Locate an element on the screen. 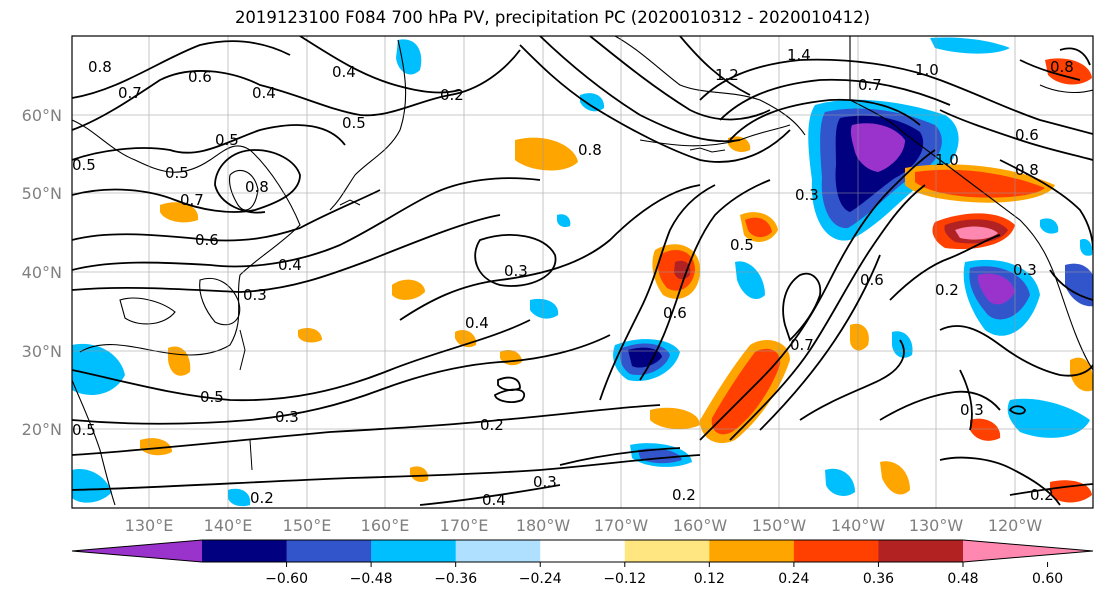 The width and height of the screenshot is (1105, 601). colorbar-tick-label: −0.48 is located at coordinates (371, 579).